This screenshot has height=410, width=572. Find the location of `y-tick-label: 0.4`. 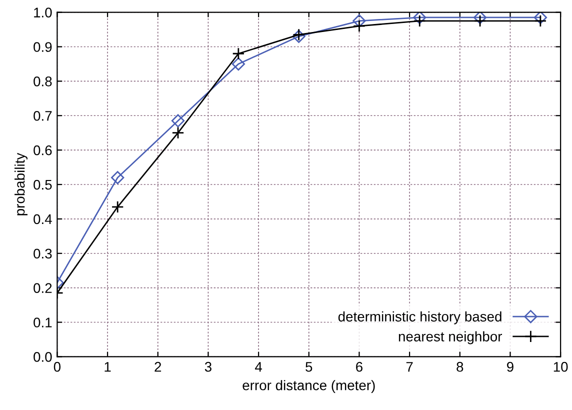

y-tick-label: 0.4 is located at coordinates (43, 219).